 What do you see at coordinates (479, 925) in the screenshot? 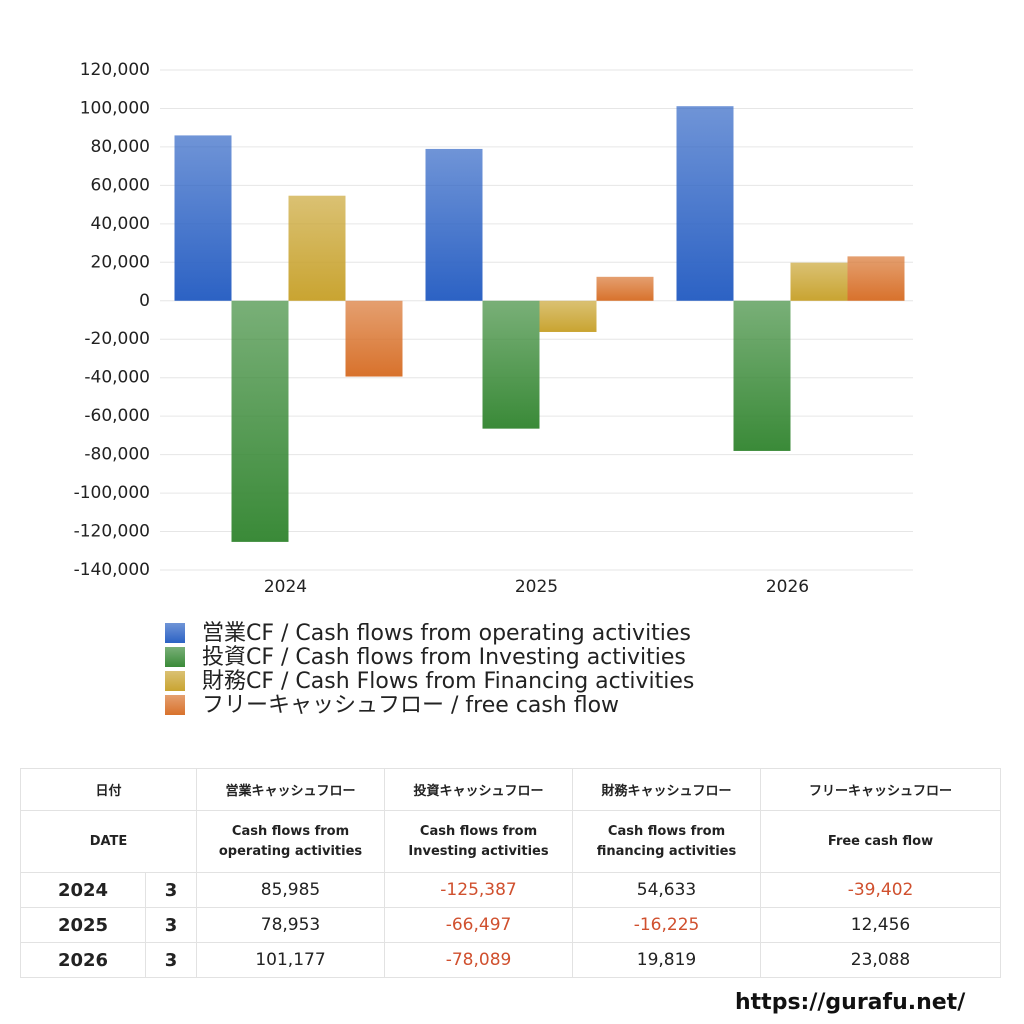
I see `table-cell: -66,497` at bounding box center [479, 925].